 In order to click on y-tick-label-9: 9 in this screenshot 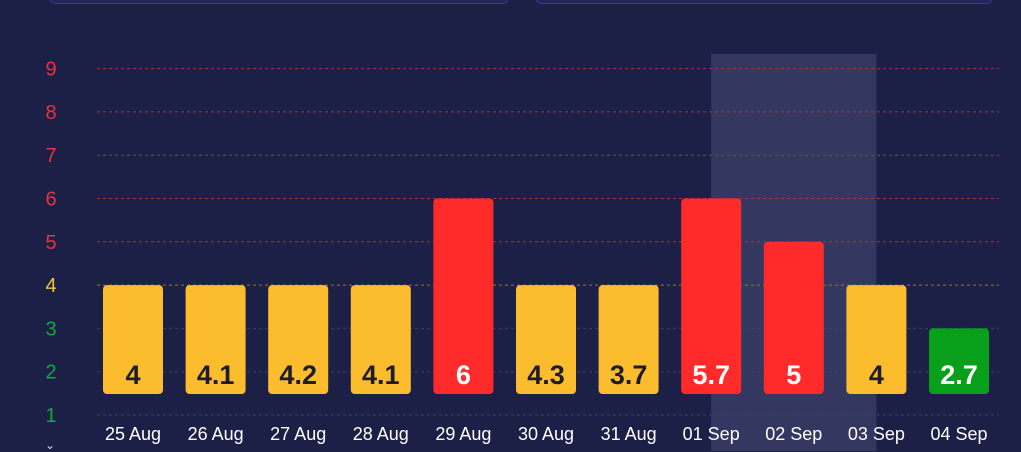, I will do `click(50, 70)`.